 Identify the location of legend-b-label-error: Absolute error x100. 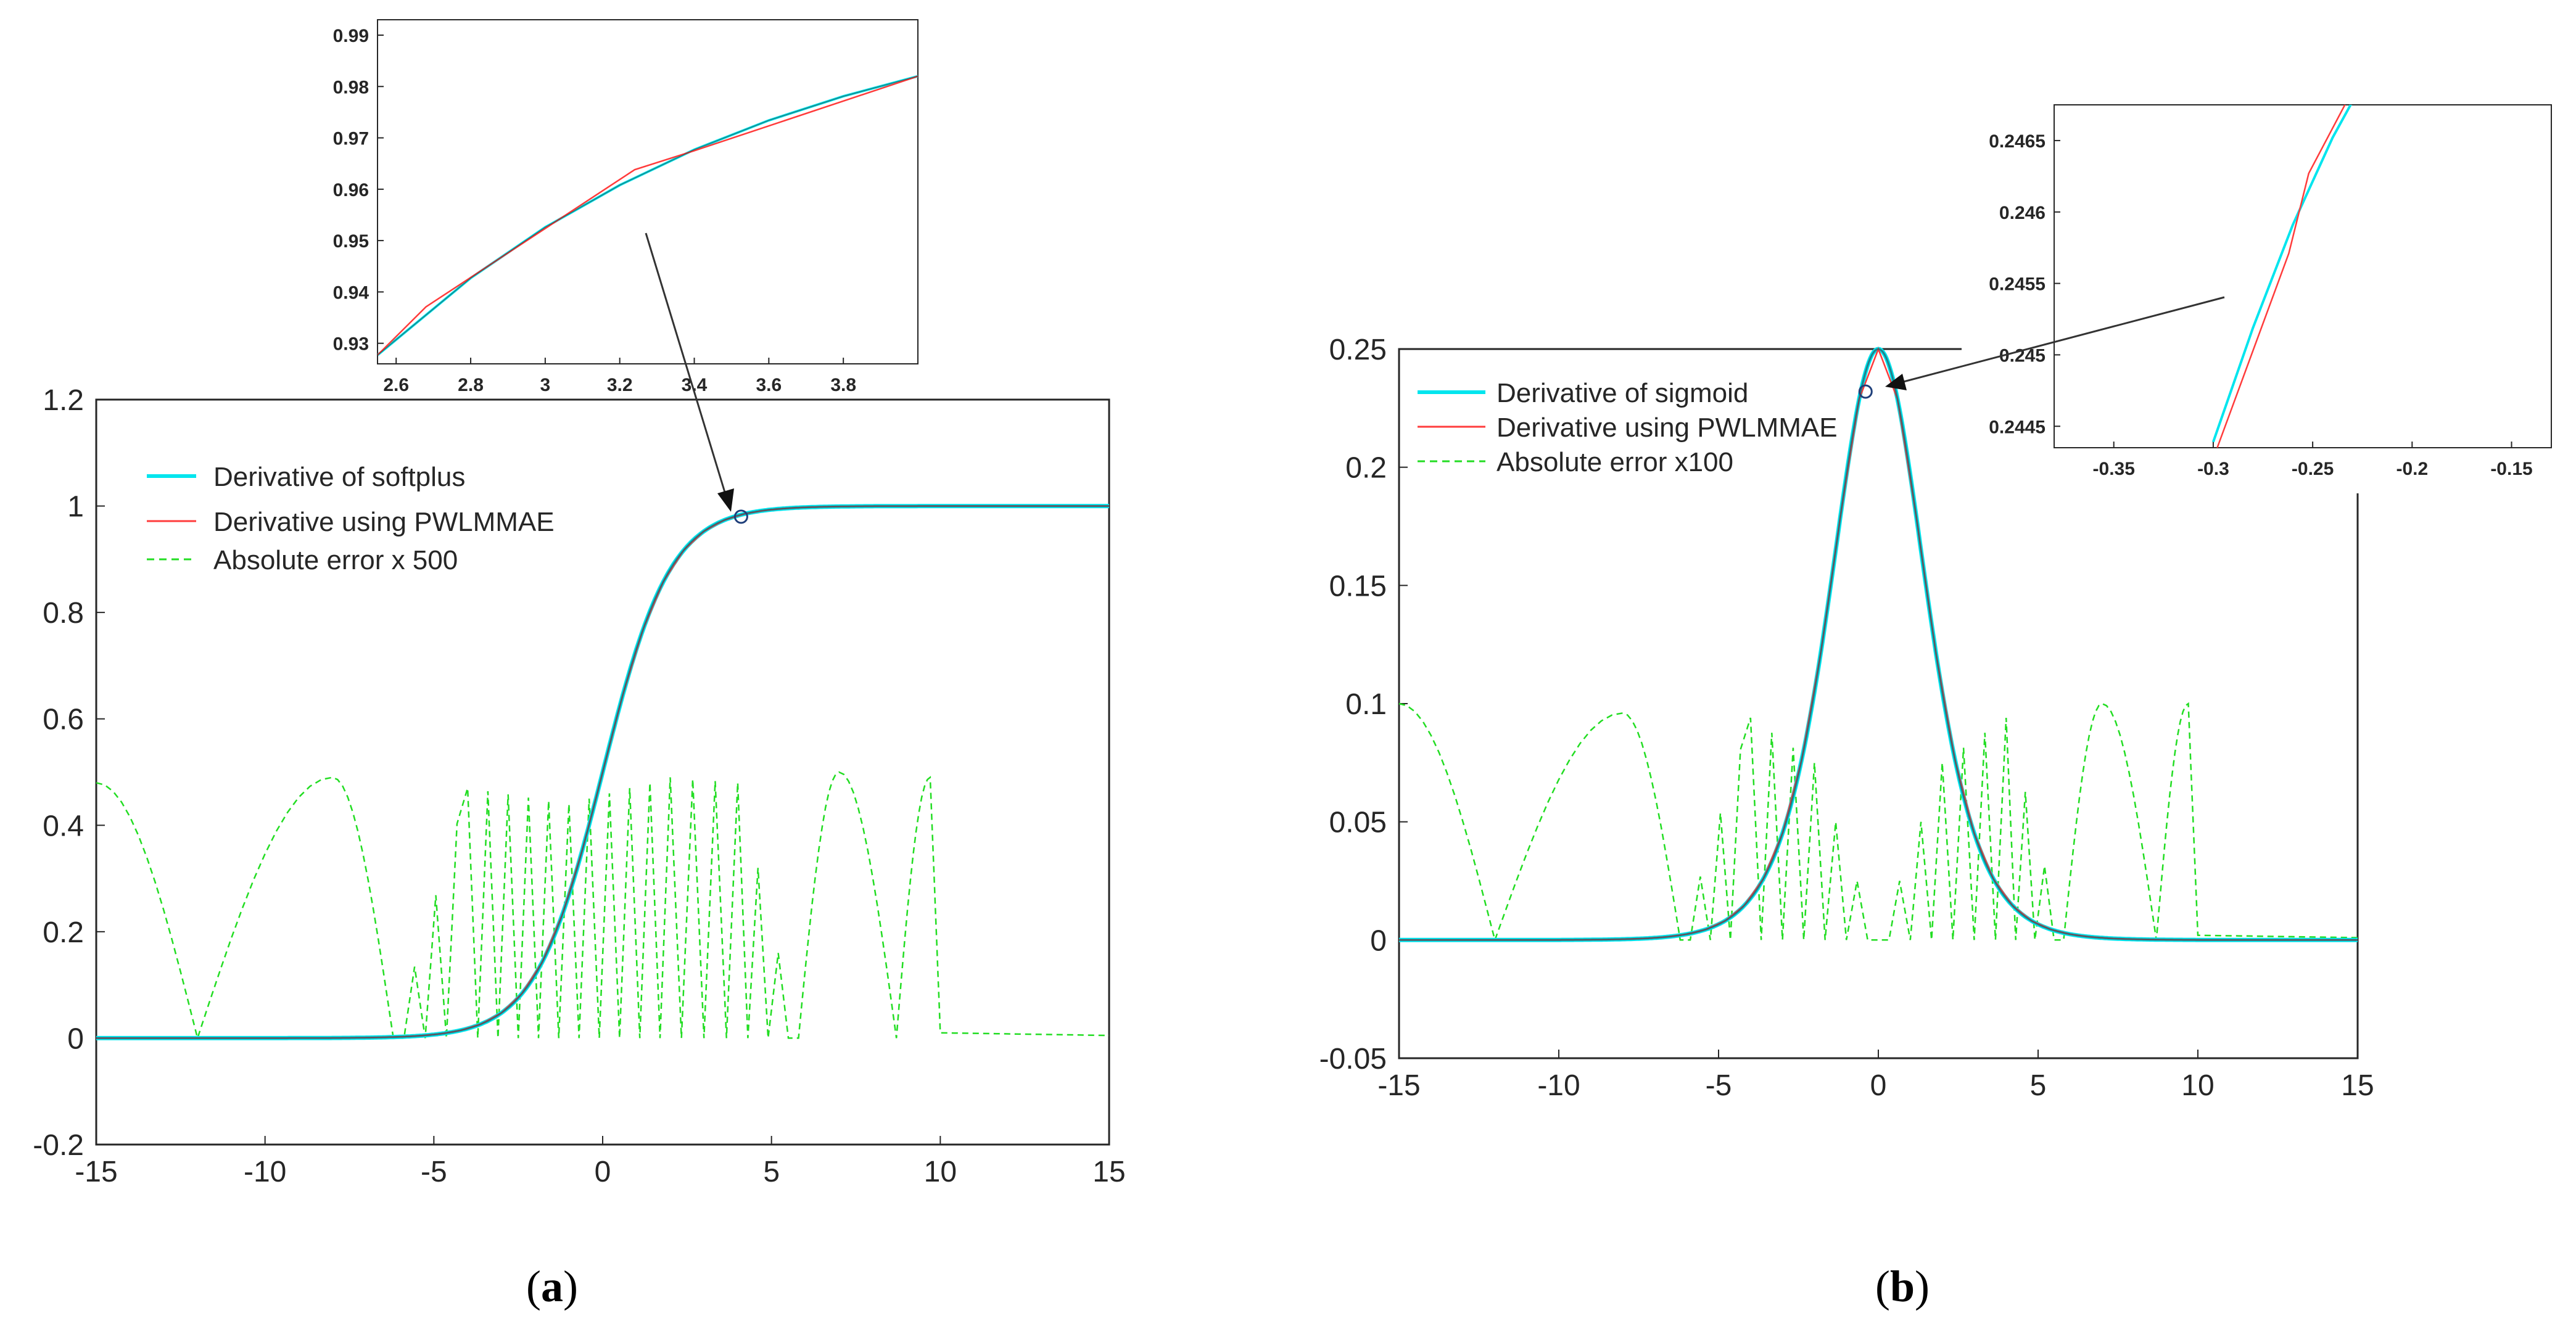
(1614, 462).